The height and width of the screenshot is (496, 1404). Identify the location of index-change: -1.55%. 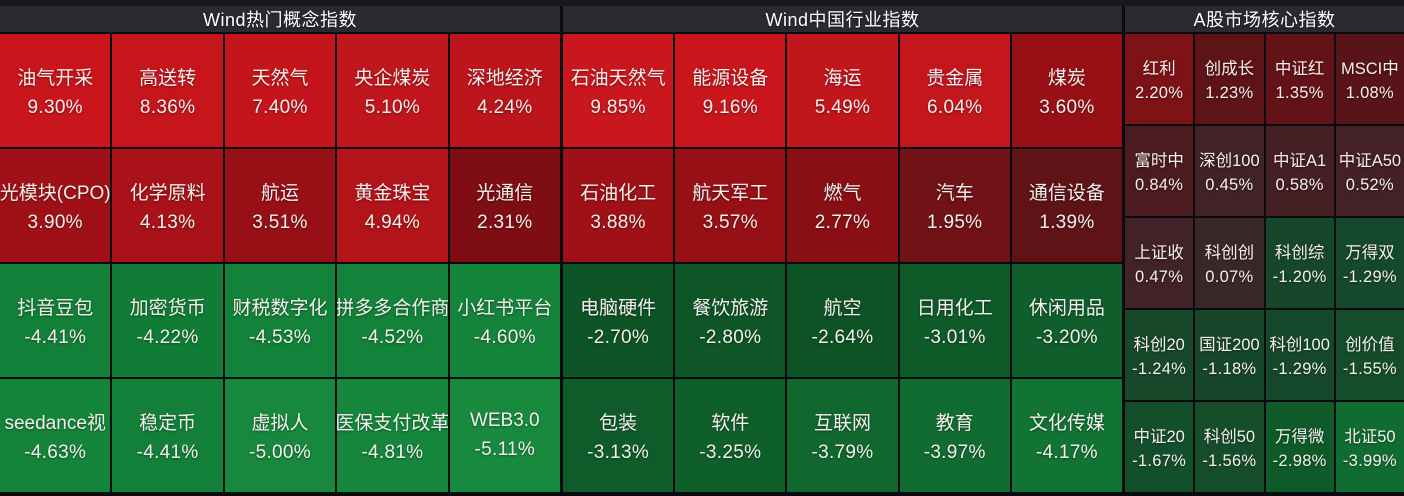
(1369, 369).